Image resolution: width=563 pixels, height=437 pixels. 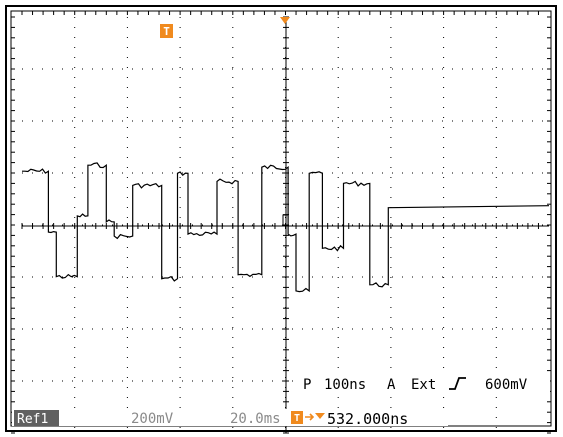 I want to click on trigger-level: 600mV, so click(x=506, y=385).